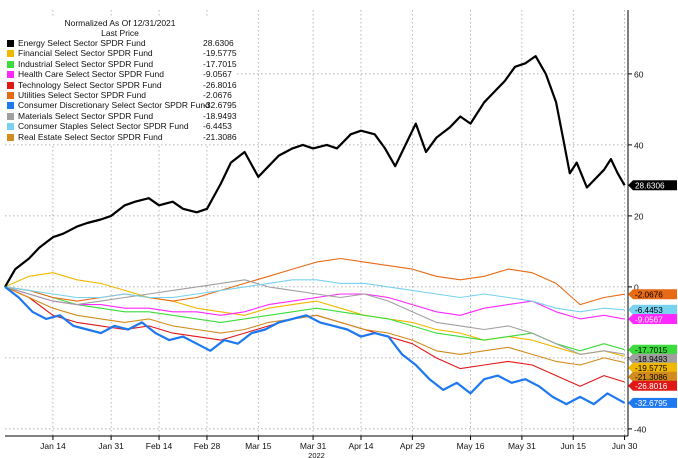 The width and height of the screenshot is (678, 458). I want to click on value-tag-label: -9.0567, so click(649, 319).